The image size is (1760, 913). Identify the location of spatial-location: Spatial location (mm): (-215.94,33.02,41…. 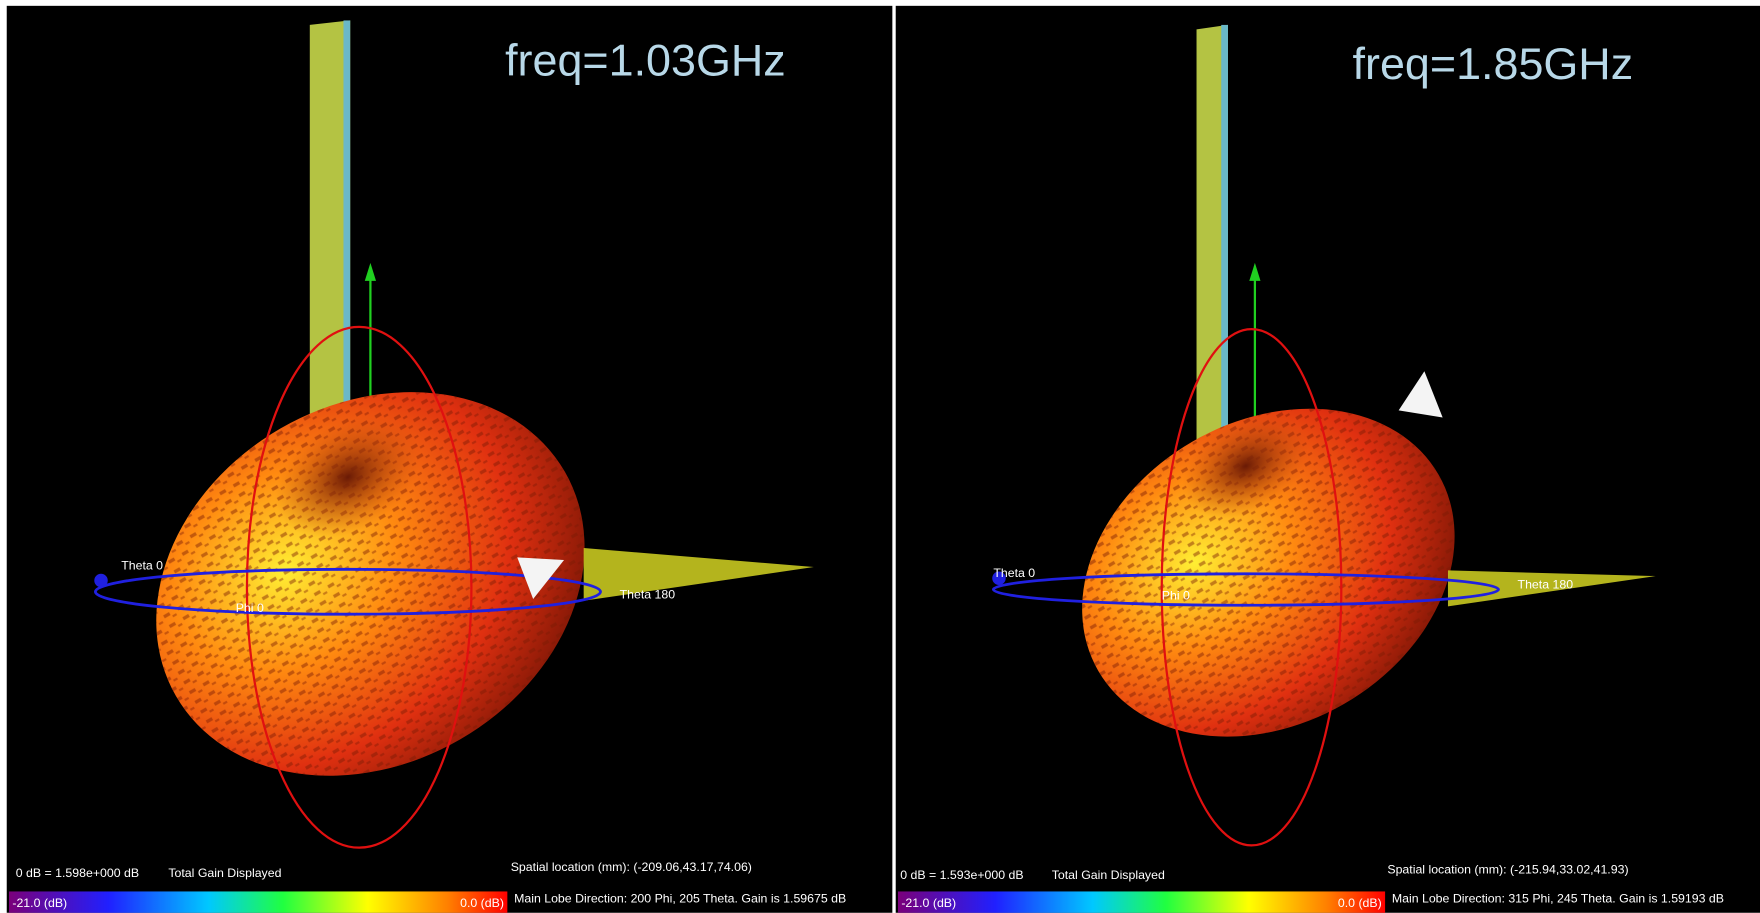
(1507, 869).